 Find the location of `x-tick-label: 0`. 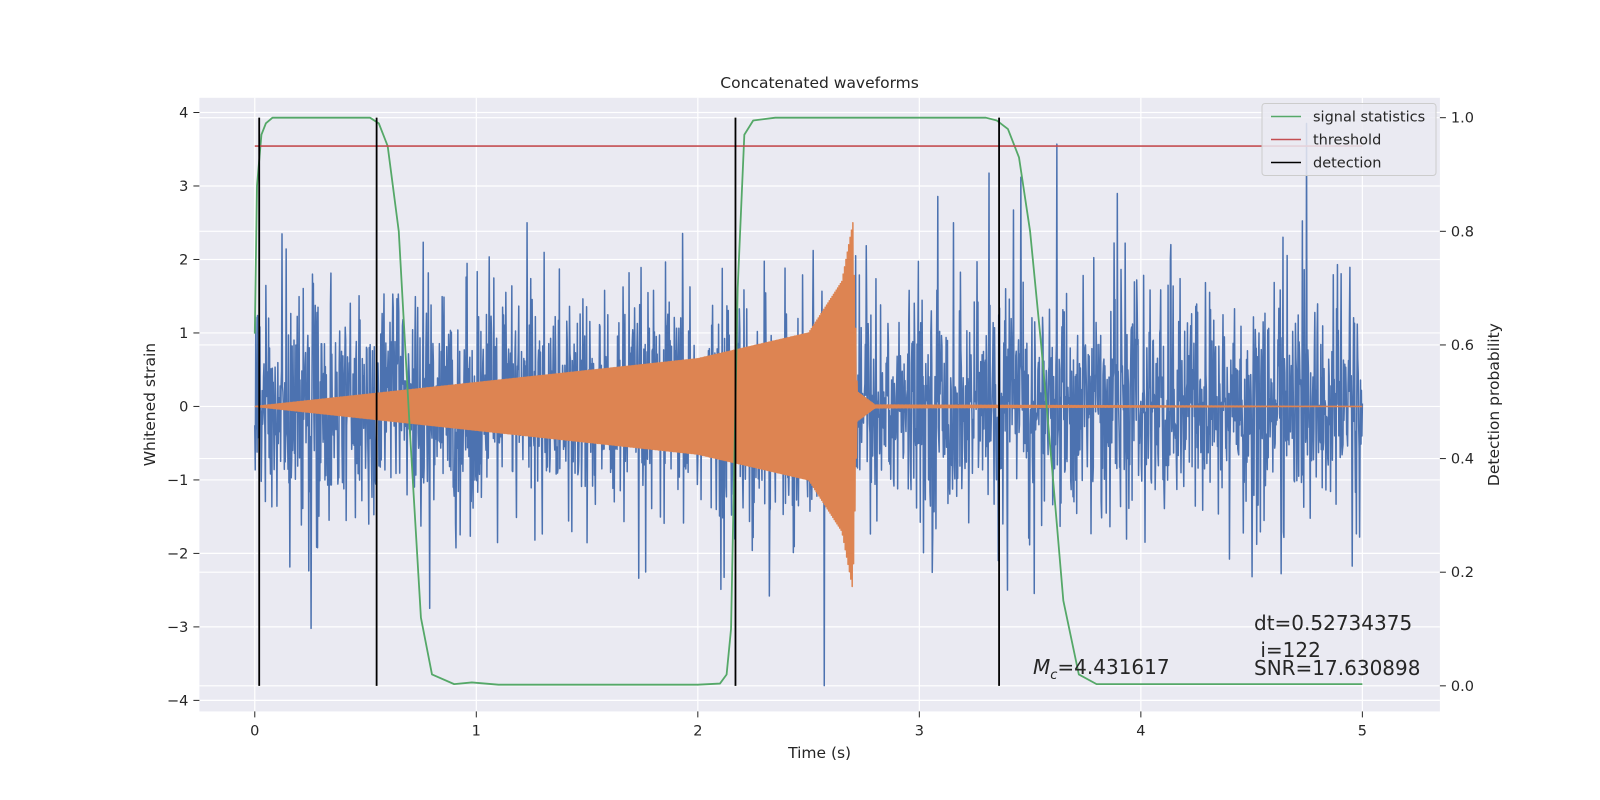

x-tick-label: 0 is located at coordinates (254, 731).